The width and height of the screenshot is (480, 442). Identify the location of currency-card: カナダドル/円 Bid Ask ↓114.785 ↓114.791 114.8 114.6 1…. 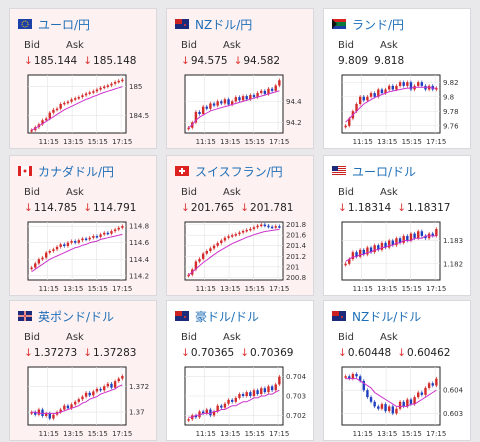
(83, 225).